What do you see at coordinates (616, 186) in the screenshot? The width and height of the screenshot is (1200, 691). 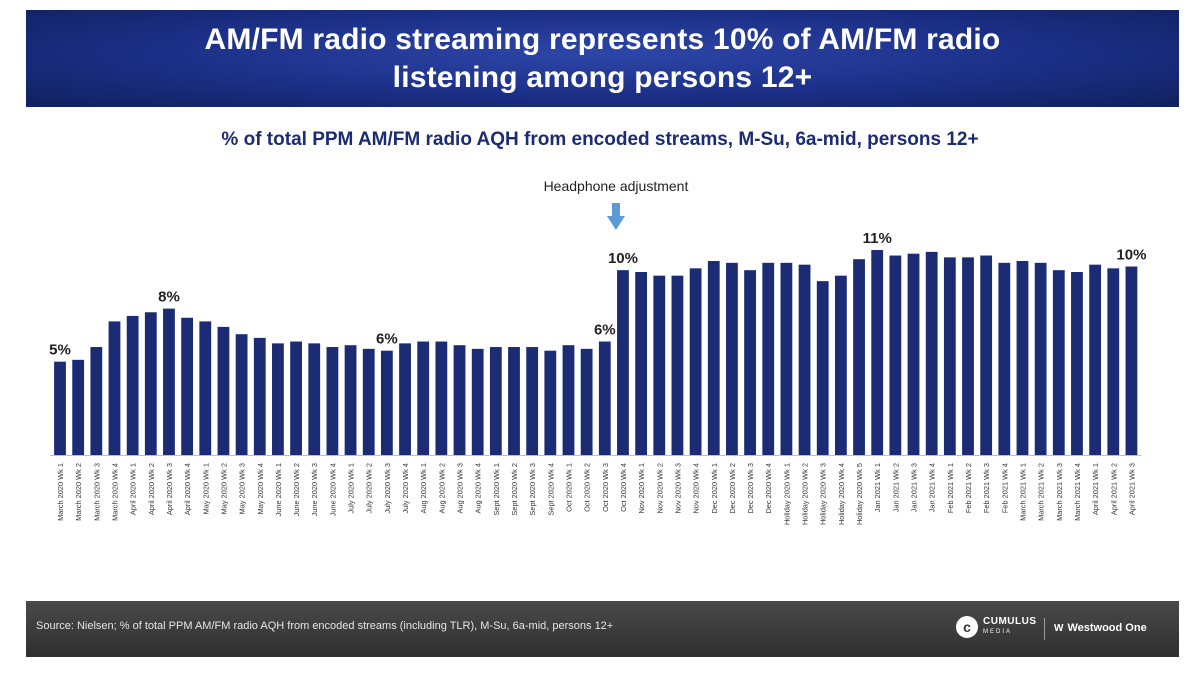 I see `annotation-label: Headphone adjustment` at bounding box center [616, 186].